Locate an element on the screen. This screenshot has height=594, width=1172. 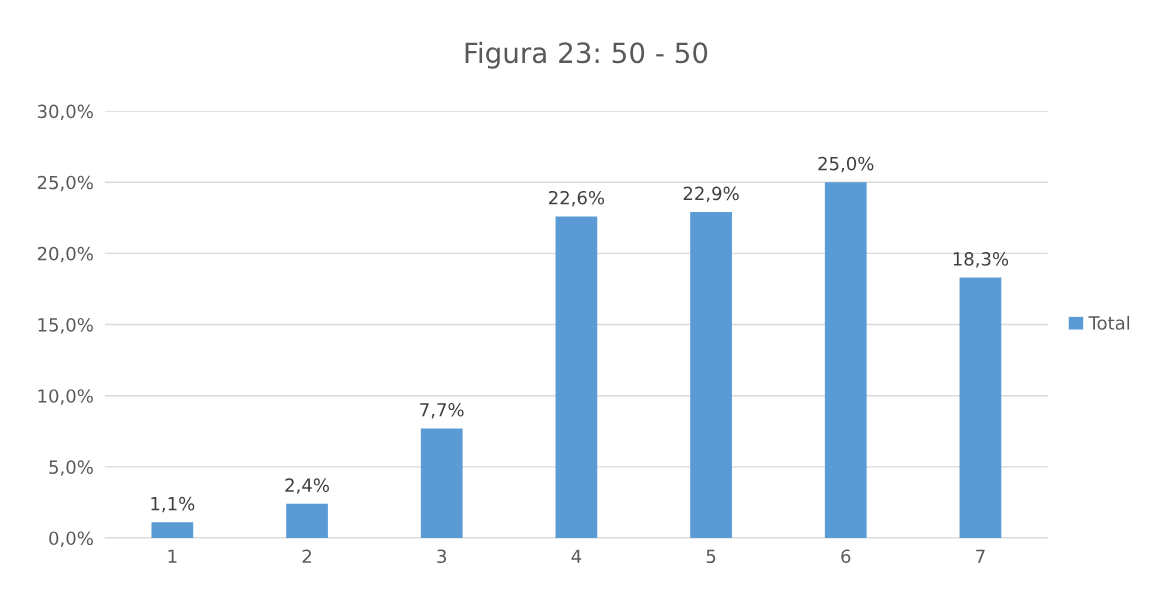
data-label: 2,4% is located at coordinates (307, 486).